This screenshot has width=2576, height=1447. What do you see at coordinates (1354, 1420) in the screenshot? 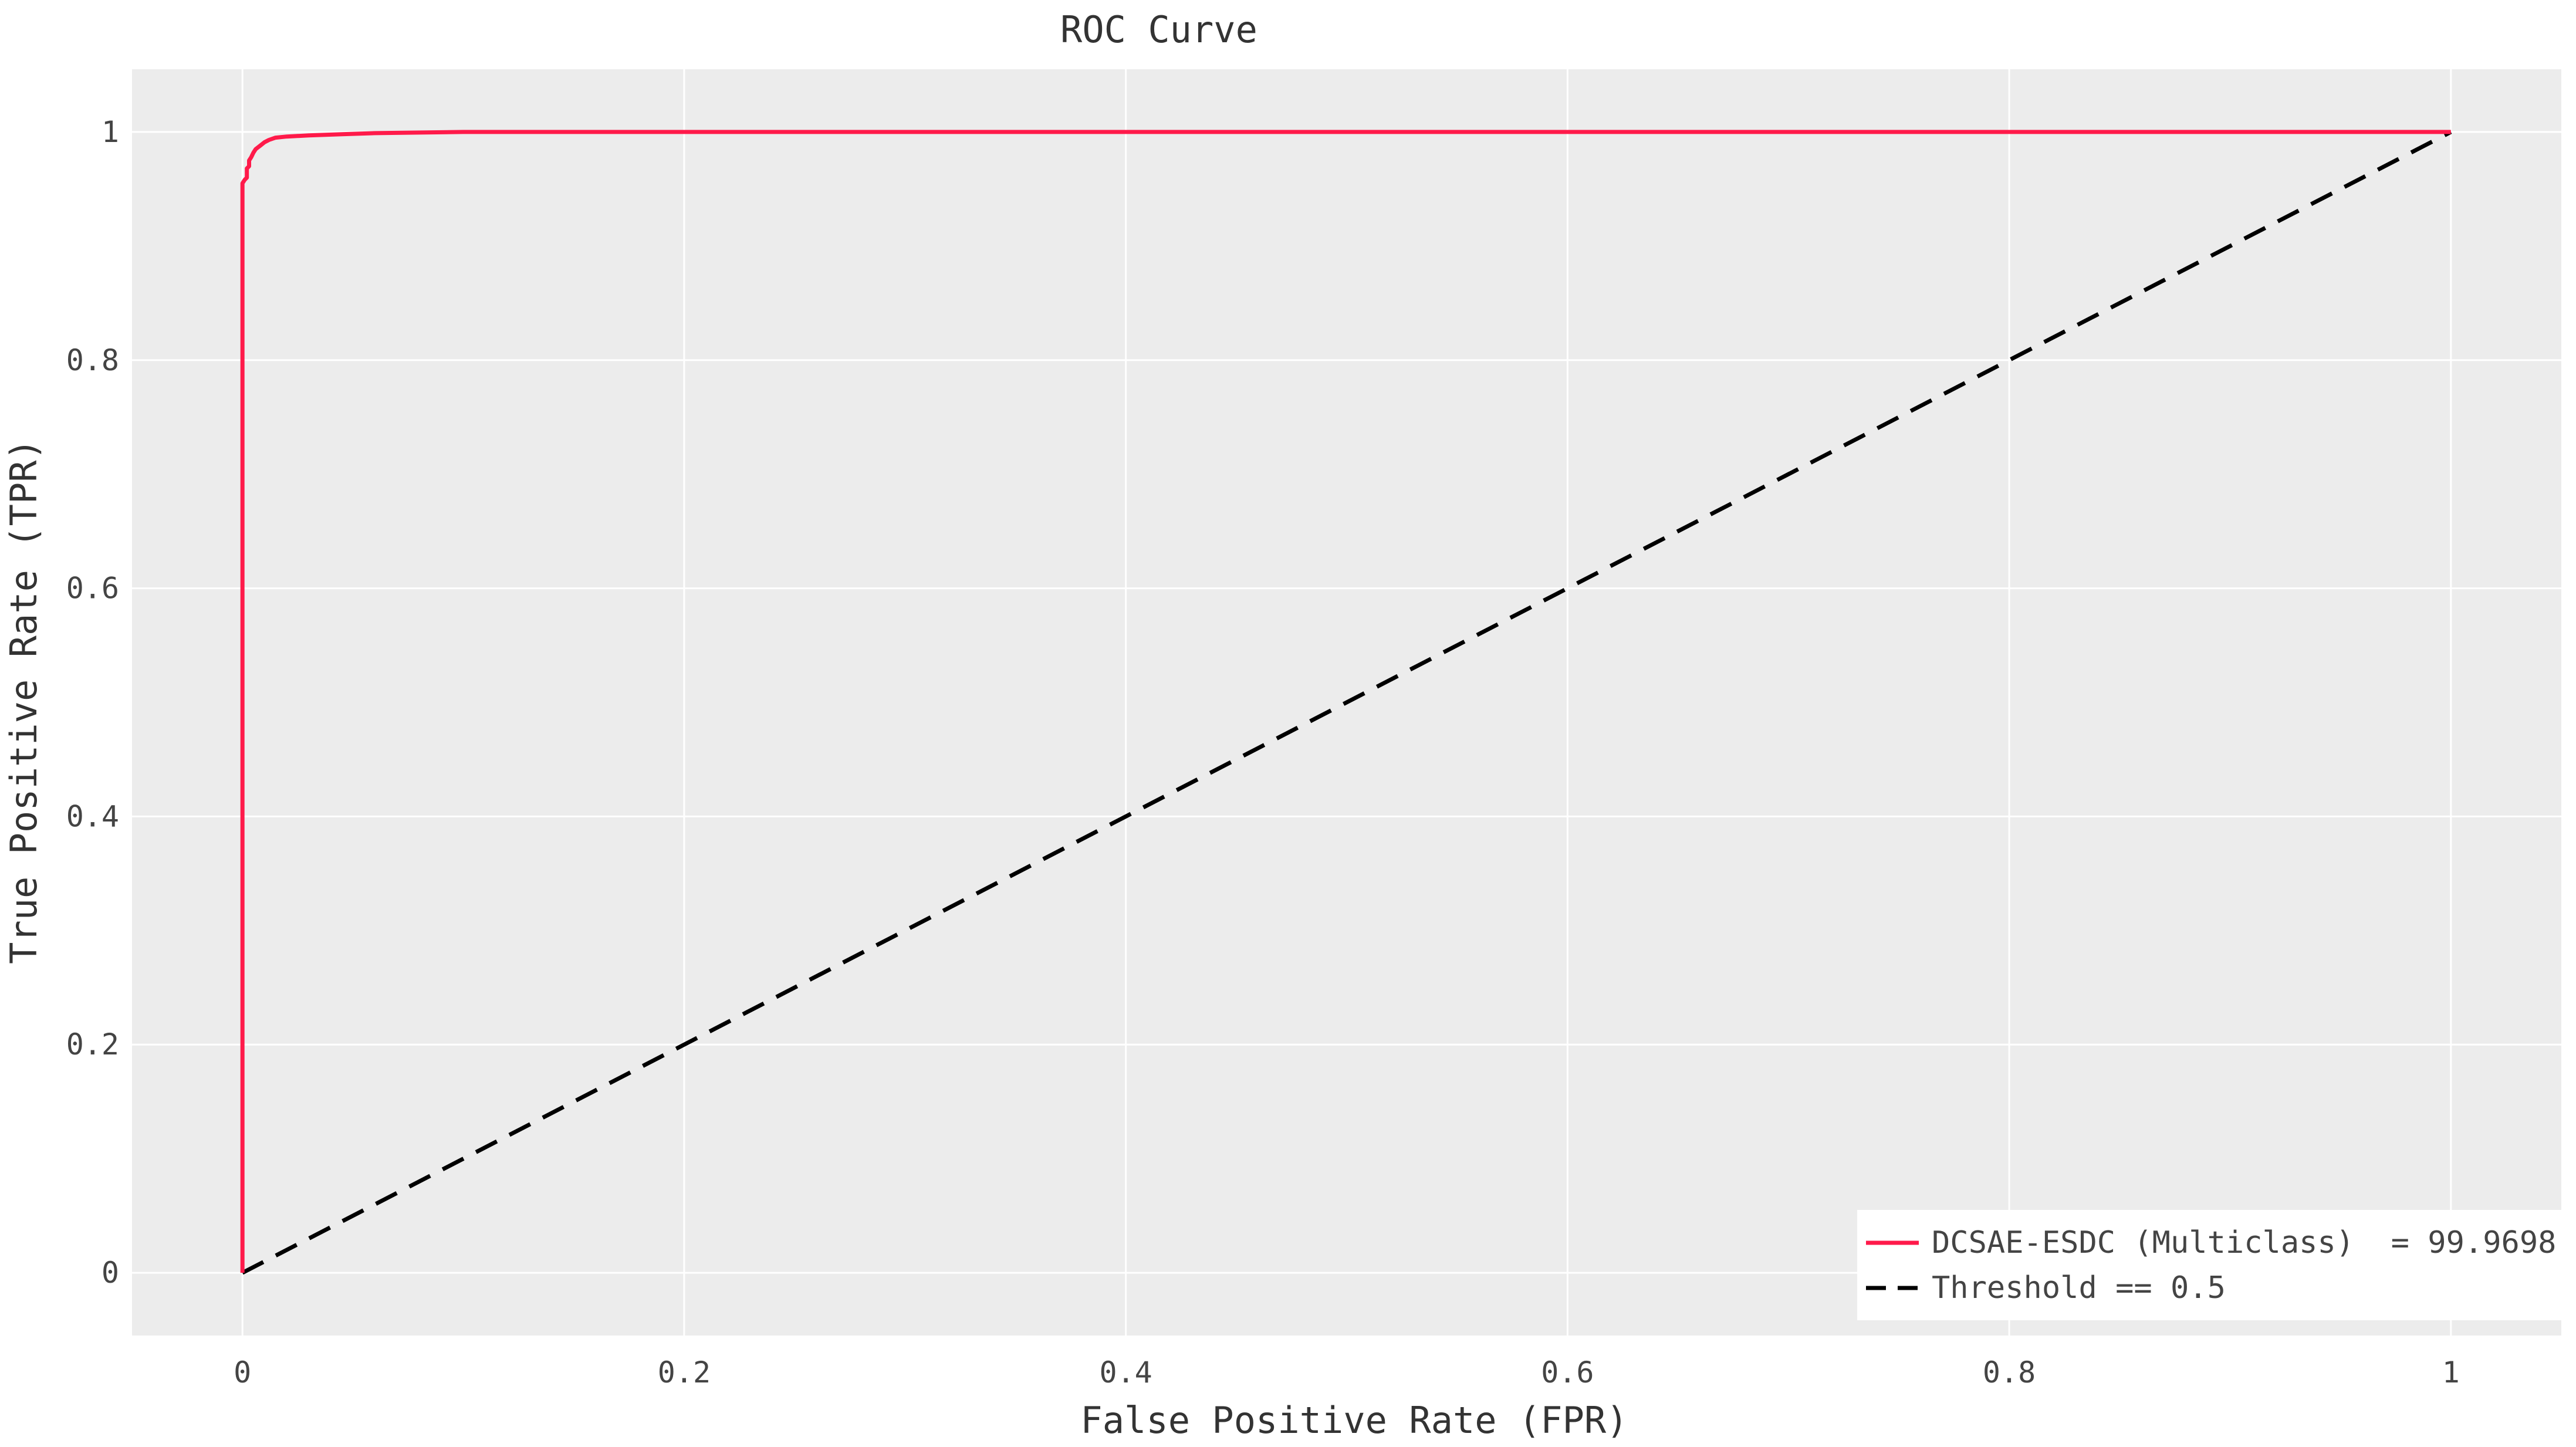
I see `x-axis-label: False Positive Rate (FPR)` at bounding box center [1354, 1420].